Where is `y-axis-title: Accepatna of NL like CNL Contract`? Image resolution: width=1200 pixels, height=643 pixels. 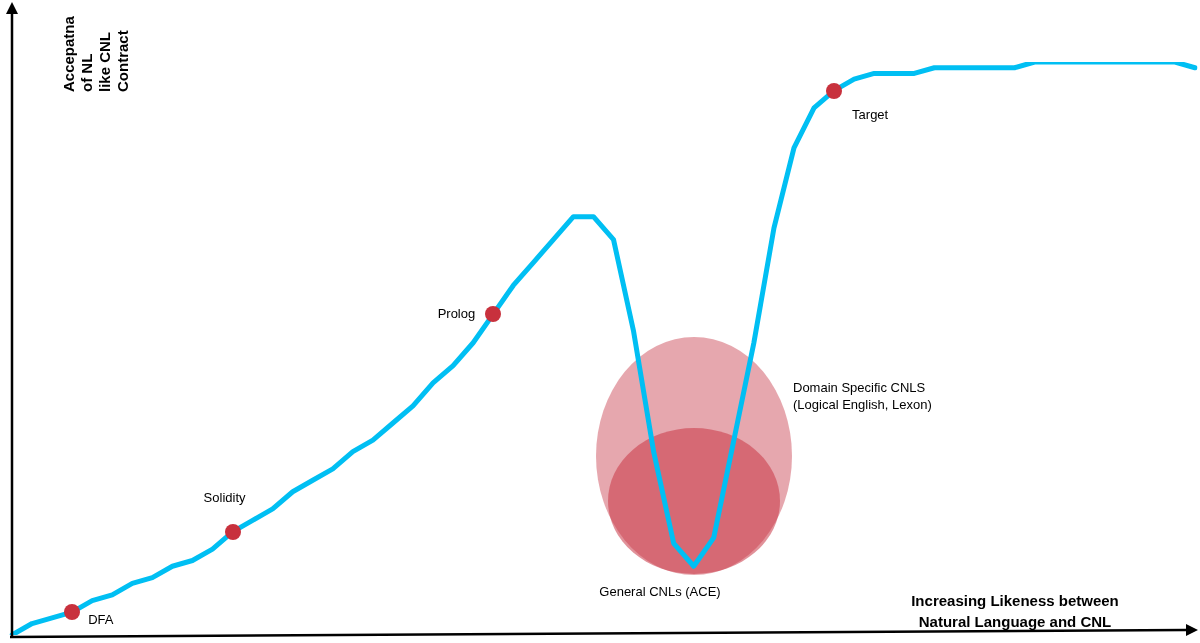
y-axis-title: Accepatna of NL like CNL Contract is located at coordinates (95, 53).